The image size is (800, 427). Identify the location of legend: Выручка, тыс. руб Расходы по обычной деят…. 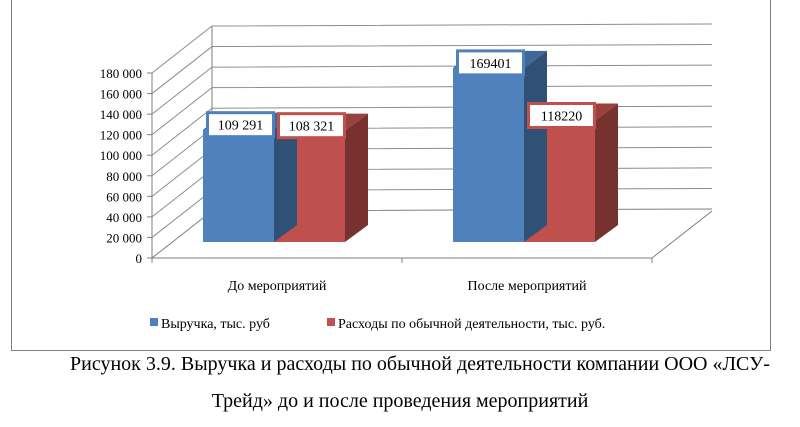
(377, 324).